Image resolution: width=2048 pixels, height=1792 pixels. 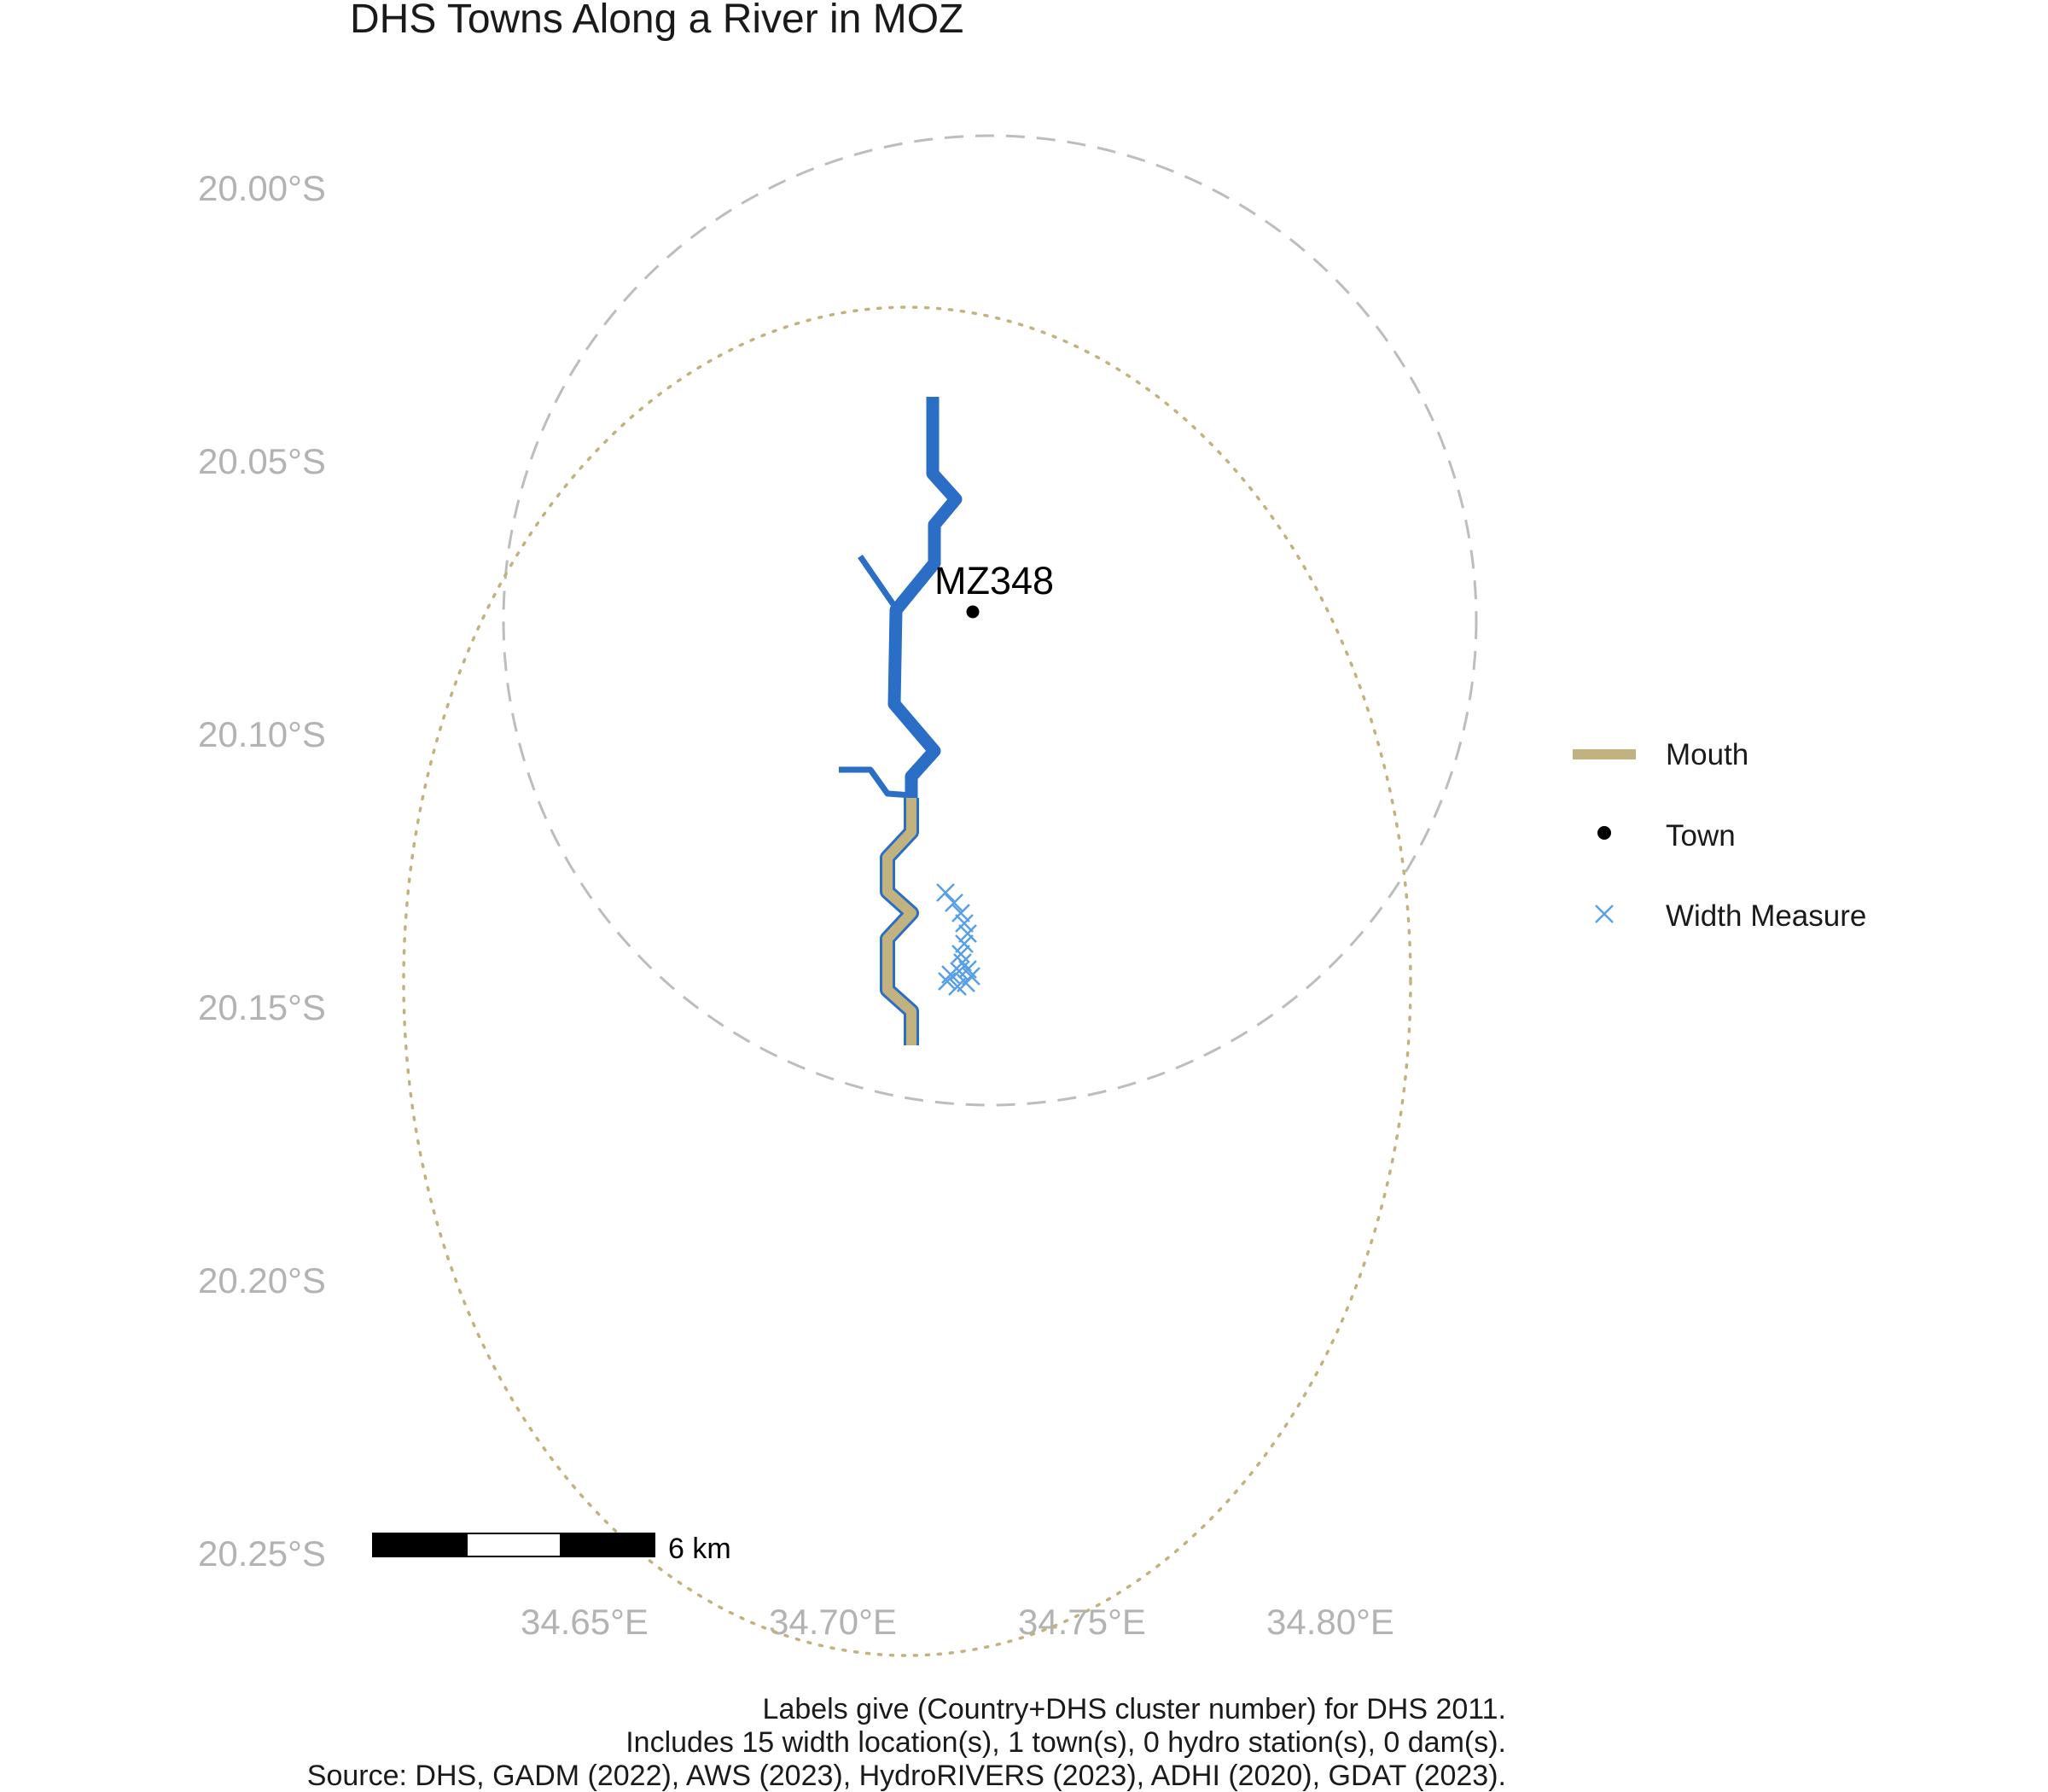 What do you see at coordinates (973, 612) in the screenshot?
I see `town-point` at bounding box center [973, 612].